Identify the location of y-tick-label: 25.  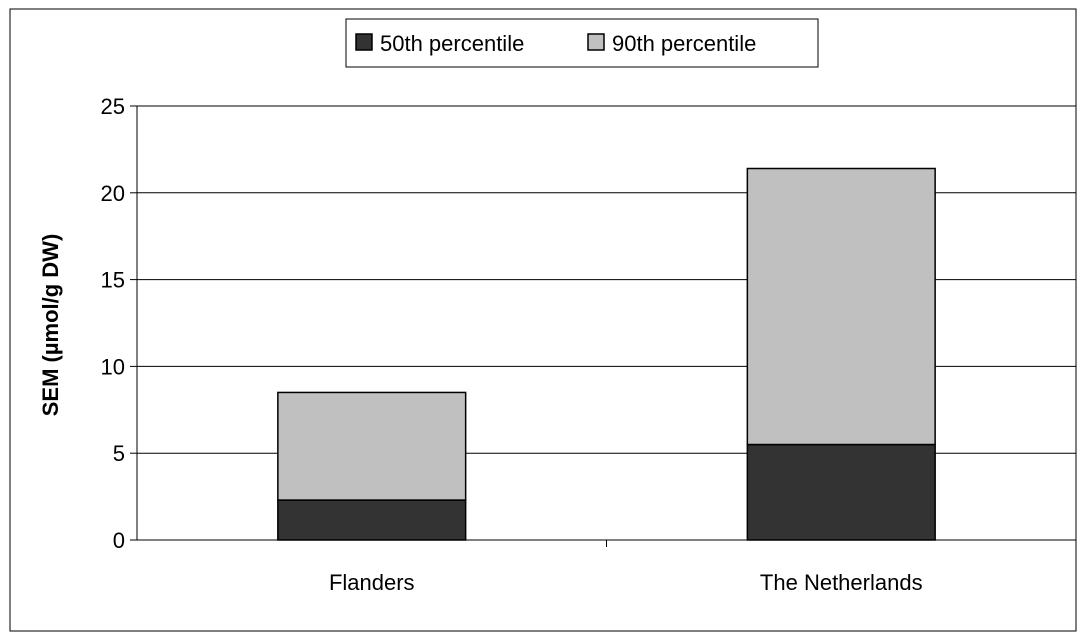
(113, 106).